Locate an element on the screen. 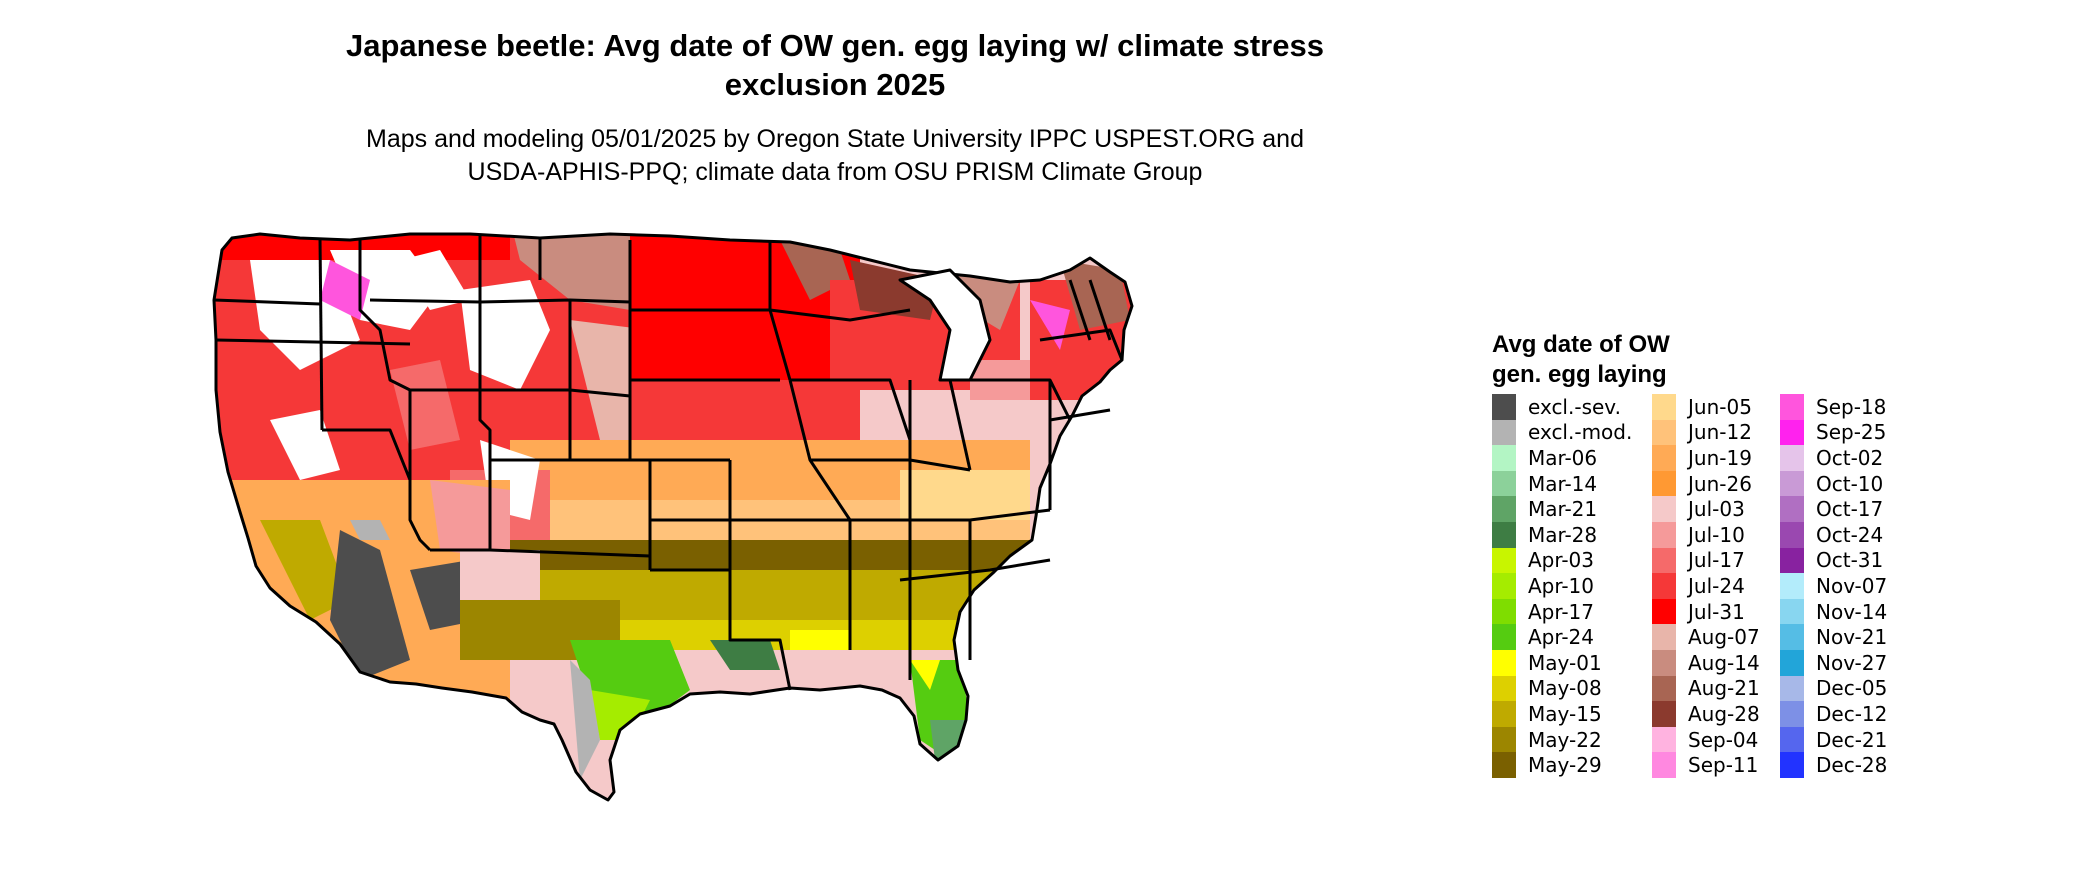 This screenshot has width=2100, height=892. legend-label: Dec-28 is located at coordinates (1852, 765).